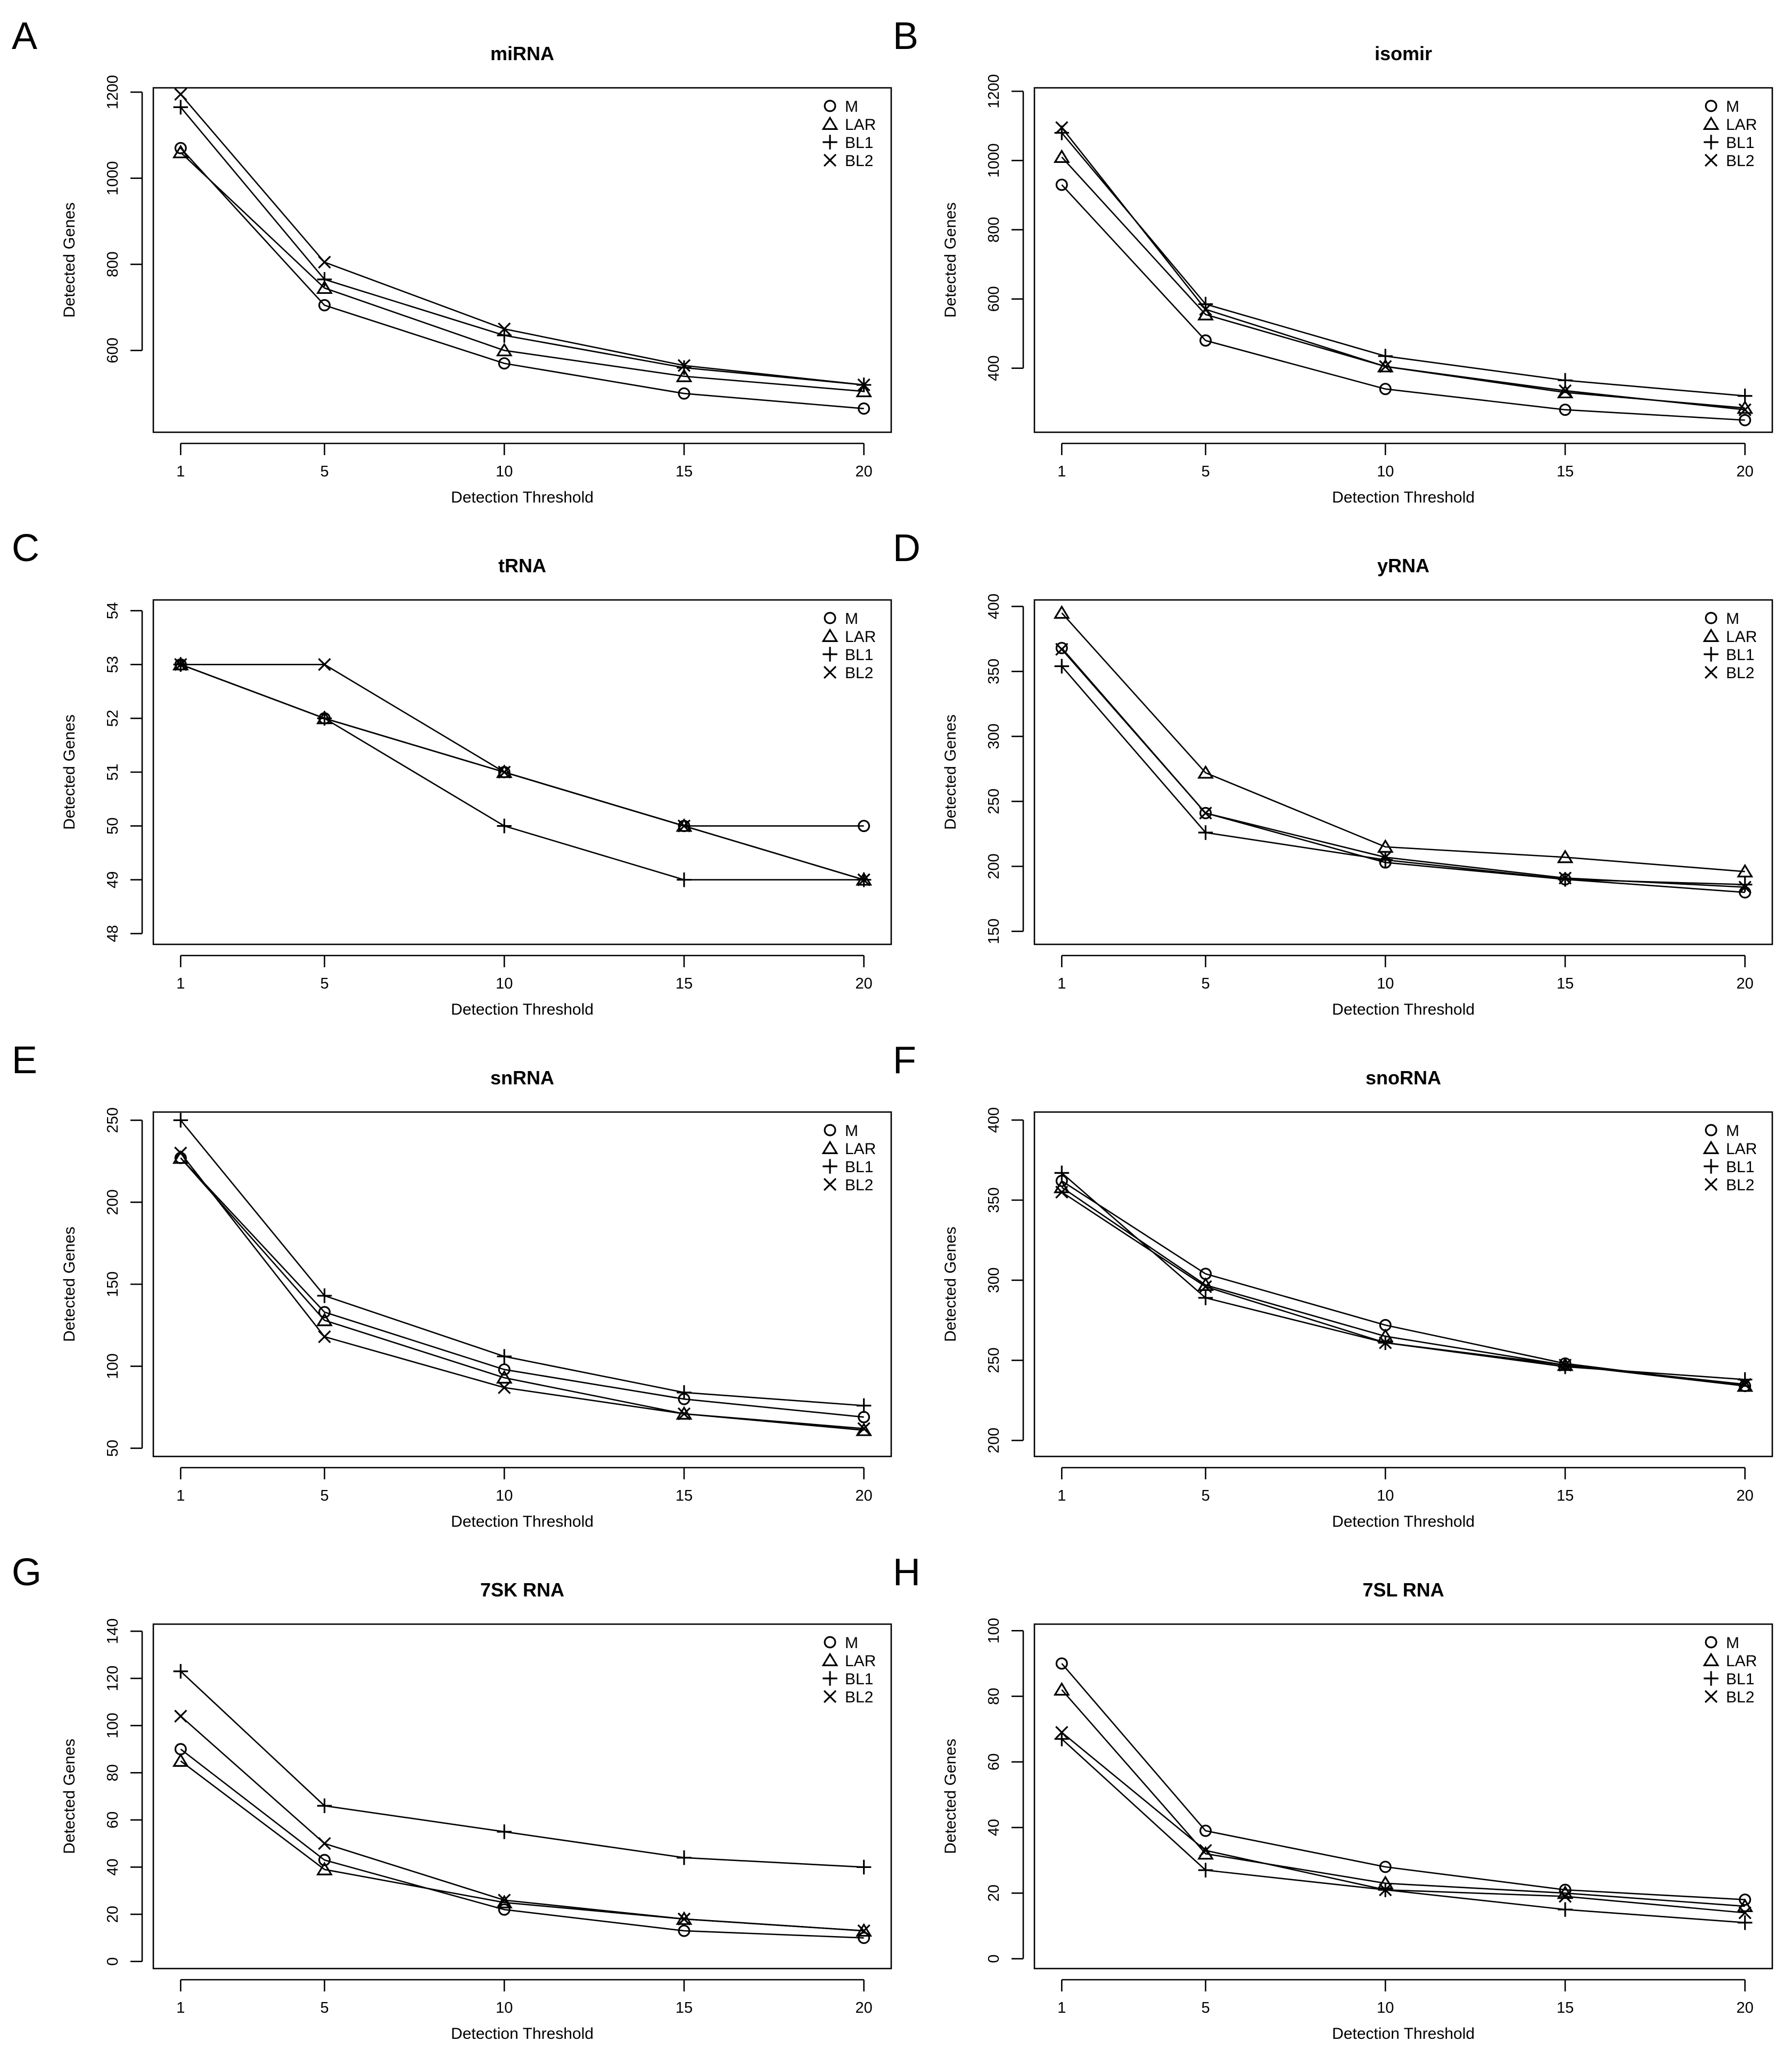 The height and width of the screenshot is (2050, 1792). Describe the element at coordinates (112, 1448) in the screenshot. I see `y-tick-label: 50` at that location.